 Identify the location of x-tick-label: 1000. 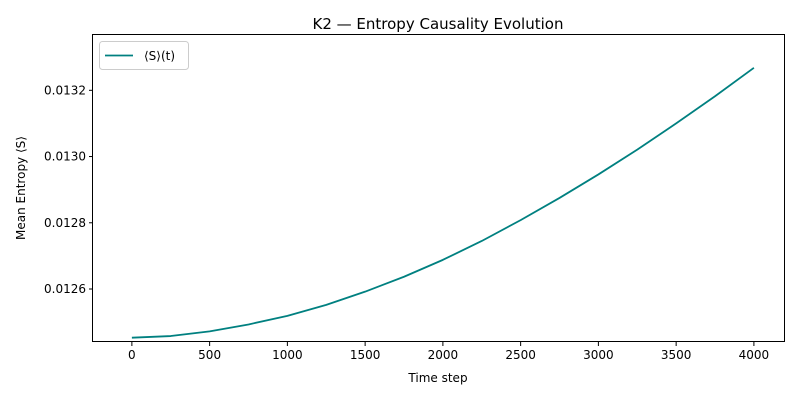
(287, 355).